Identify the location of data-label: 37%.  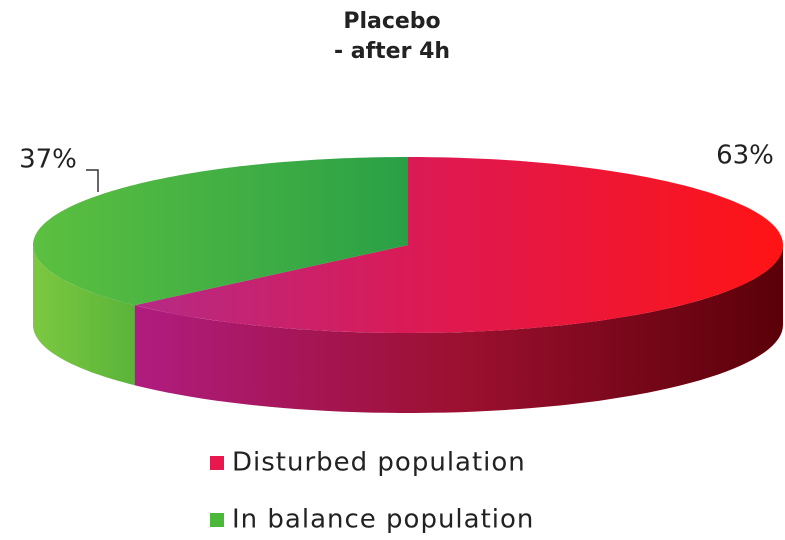
(48, 160).